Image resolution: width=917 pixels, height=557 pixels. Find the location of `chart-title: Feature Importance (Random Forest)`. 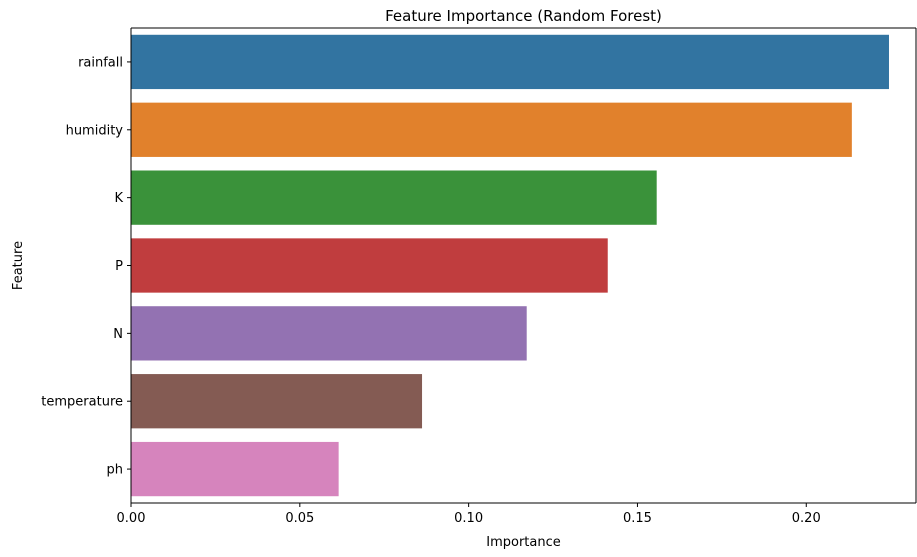

chart-title: Feature Importance (Random Forest) is located at coordinates (523, 16).